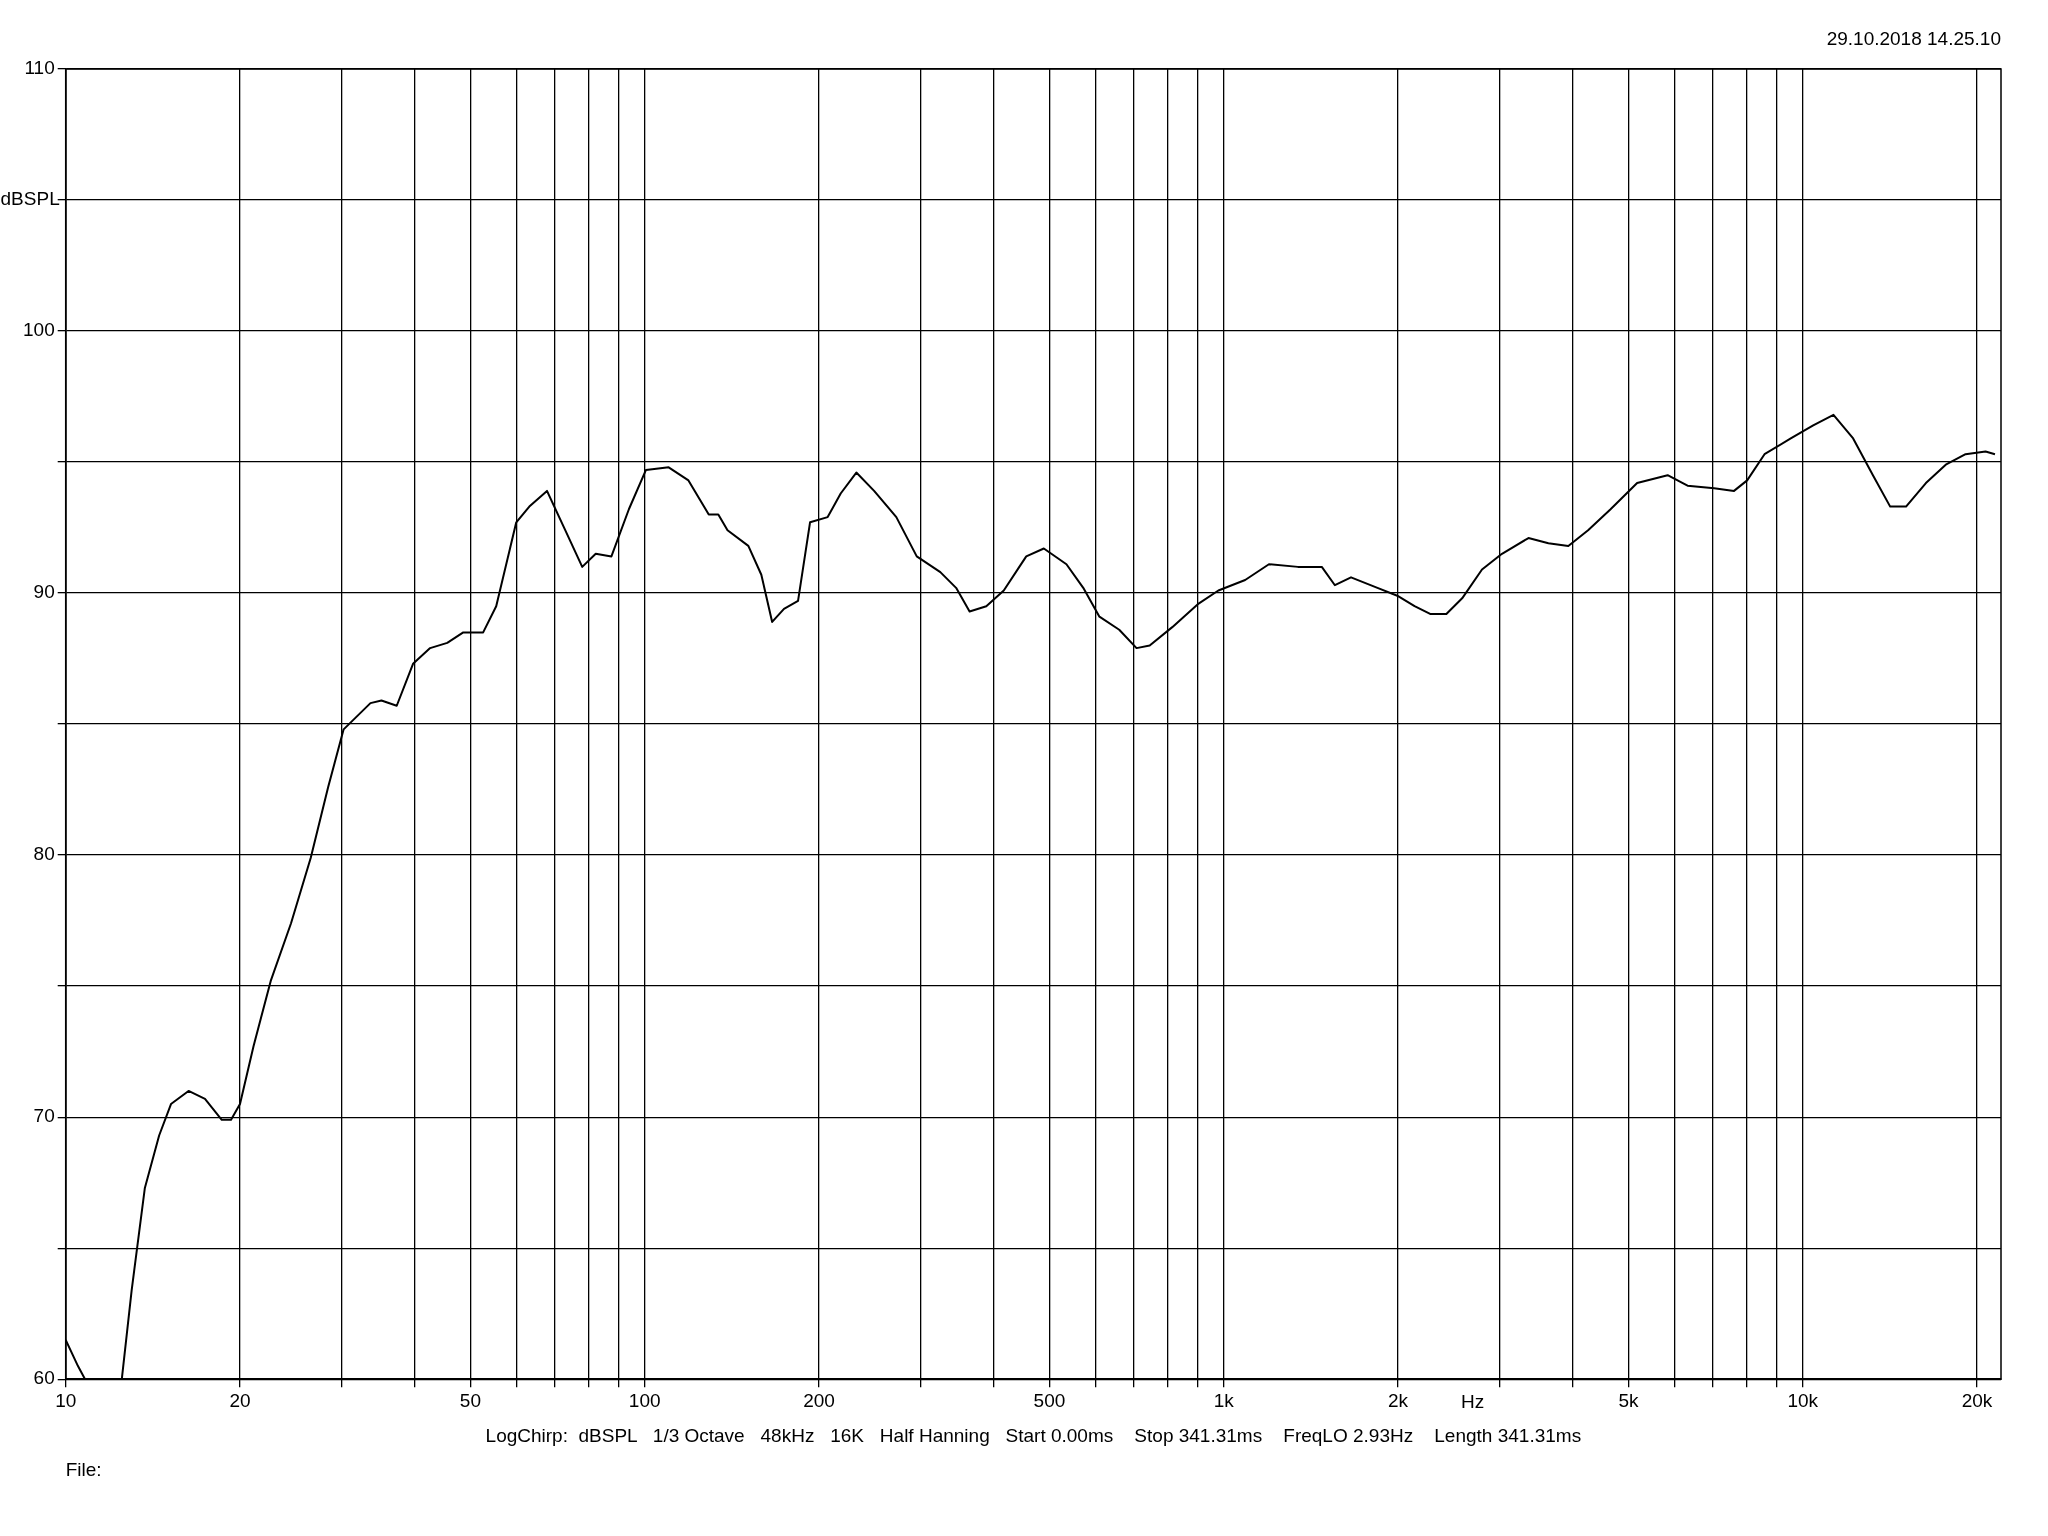  Describe the element at coordinates (1803, 1400) in the screenshot. I see `x-tick-label: 10k` at that location.